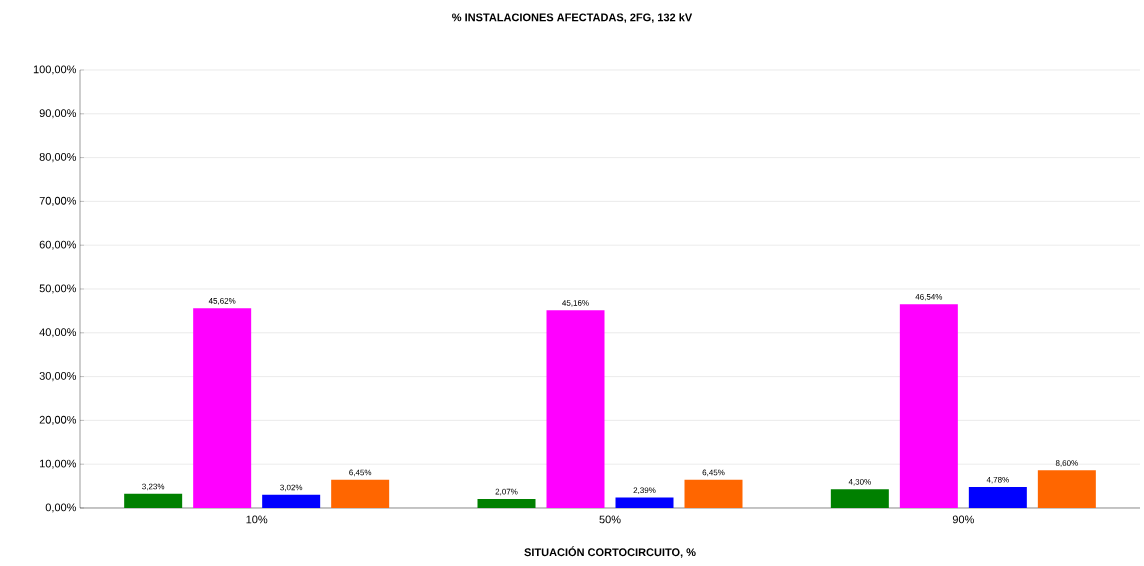 This screenshot has width=1144, height=566. What do you see at coordinates (929, 297) in the screenshot?
I see `data-label: 46,54%` at bounding box center [929, 297].